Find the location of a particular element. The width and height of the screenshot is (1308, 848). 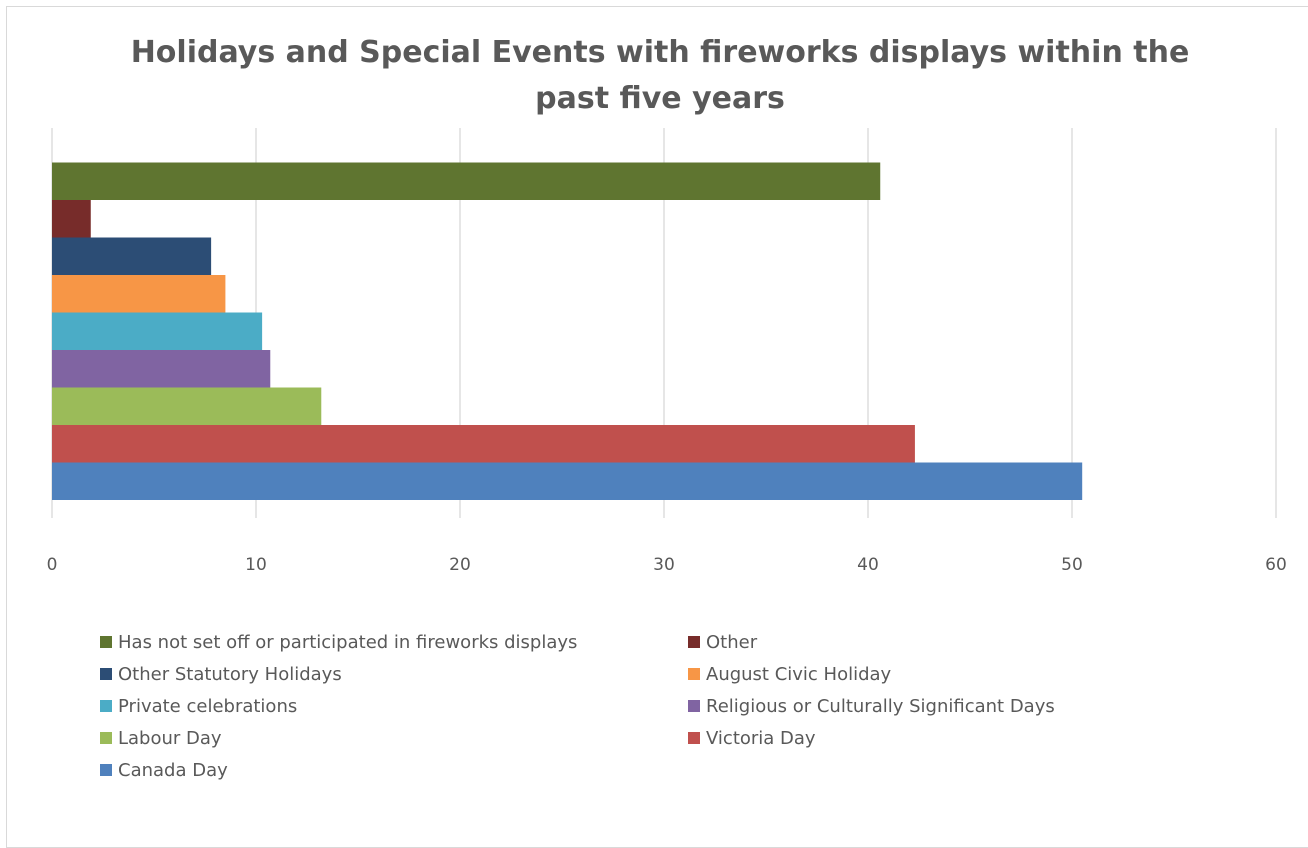

legend-item: Other is located at coordinates (944, 642).